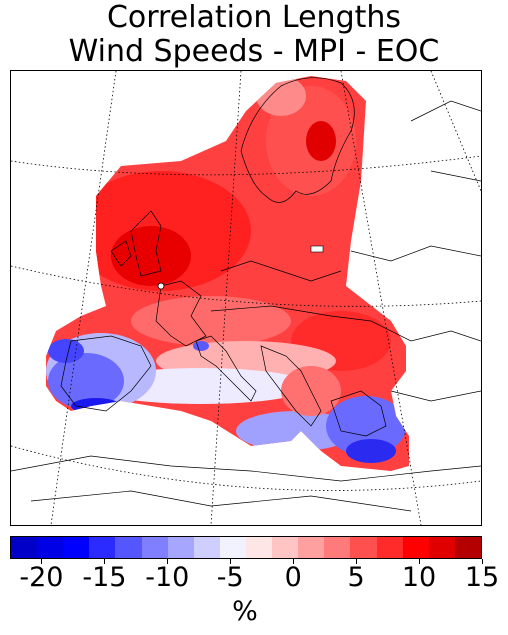  Describe the element at coordinates (254, 51) in the screenshot. I see `chart-title-line-2: Wind Speeds - MPI - EOC` at that location.